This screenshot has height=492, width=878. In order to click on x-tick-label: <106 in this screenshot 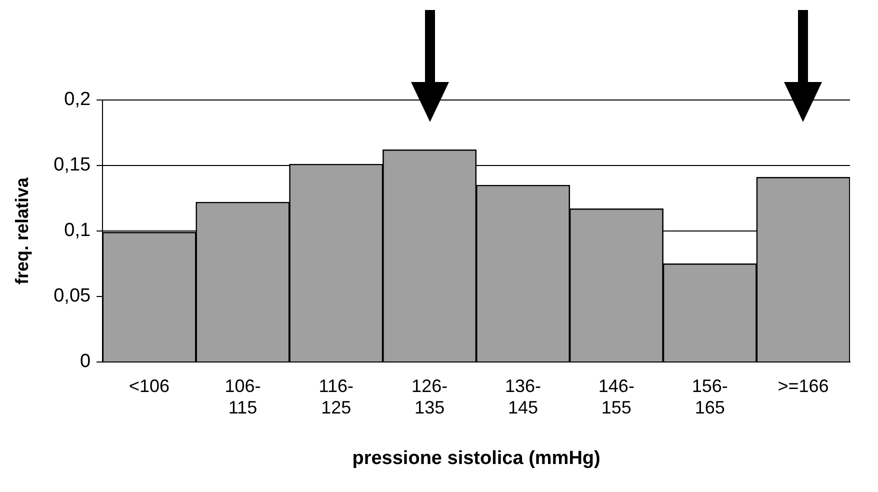, I will do `click(149, 386)`.